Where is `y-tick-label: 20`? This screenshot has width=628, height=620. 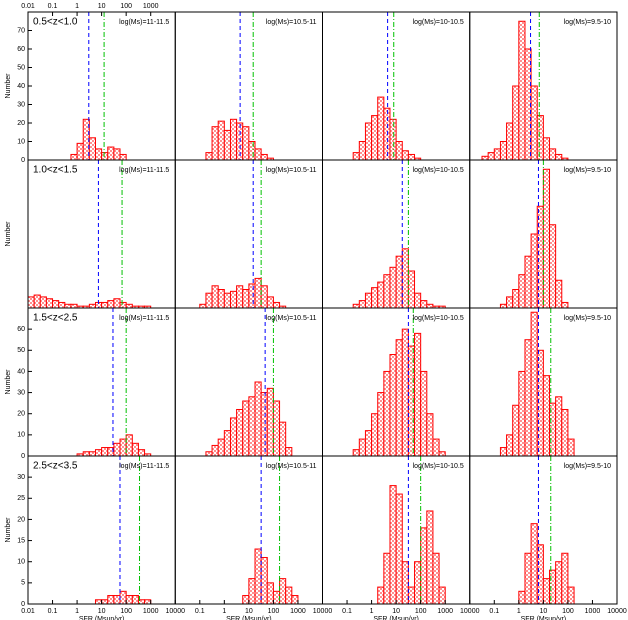 y-tick-label: 20 is located at coordinates (21, 519).